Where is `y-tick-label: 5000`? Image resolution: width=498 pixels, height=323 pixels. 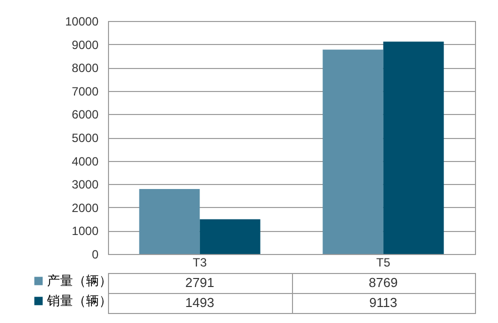
y-tick-label: 5000 is located at coordinates (85, 138).